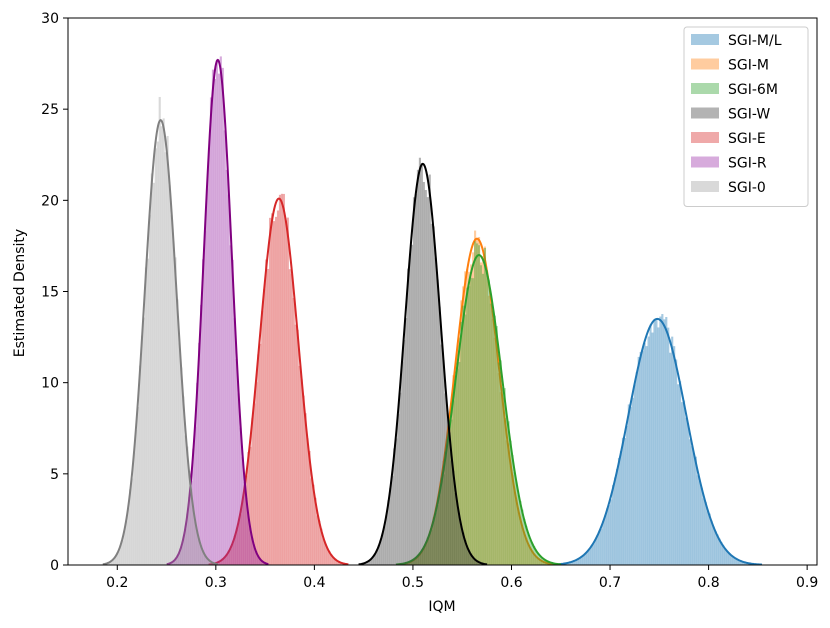 This screenshot has height=628, width=830. What do you see at coordinates (413, 583) in the screenshot?
I see `x-tick-label: 0.5` at bounding box center [413, 583].